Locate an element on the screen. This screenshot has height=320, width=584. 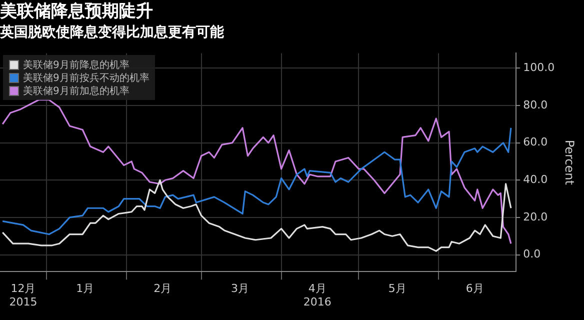
y-tick-label: 20.0 is located at coordinates (535, 217).